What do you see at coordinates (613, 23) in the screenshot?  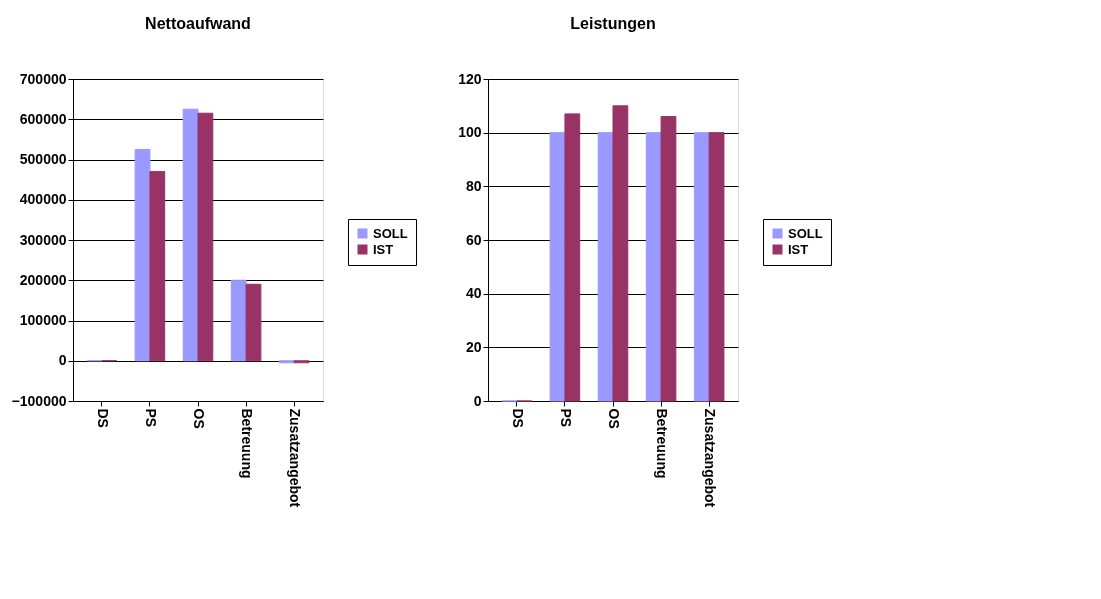 I see `chart-title: Leistungen` at bounding box center [613, 23].